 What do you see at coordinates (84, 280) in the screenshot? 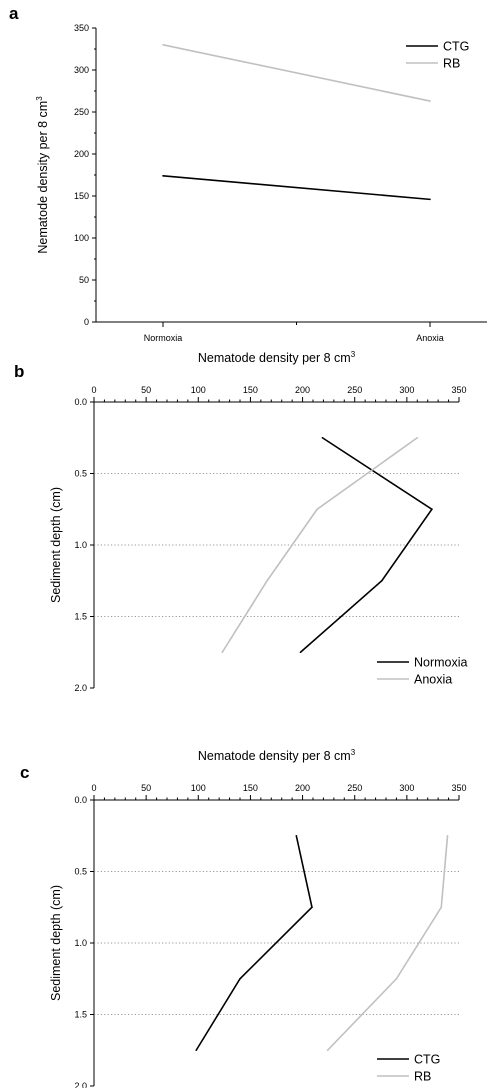
I see `y-tick-label: 50` at bounding box center [84, 280].